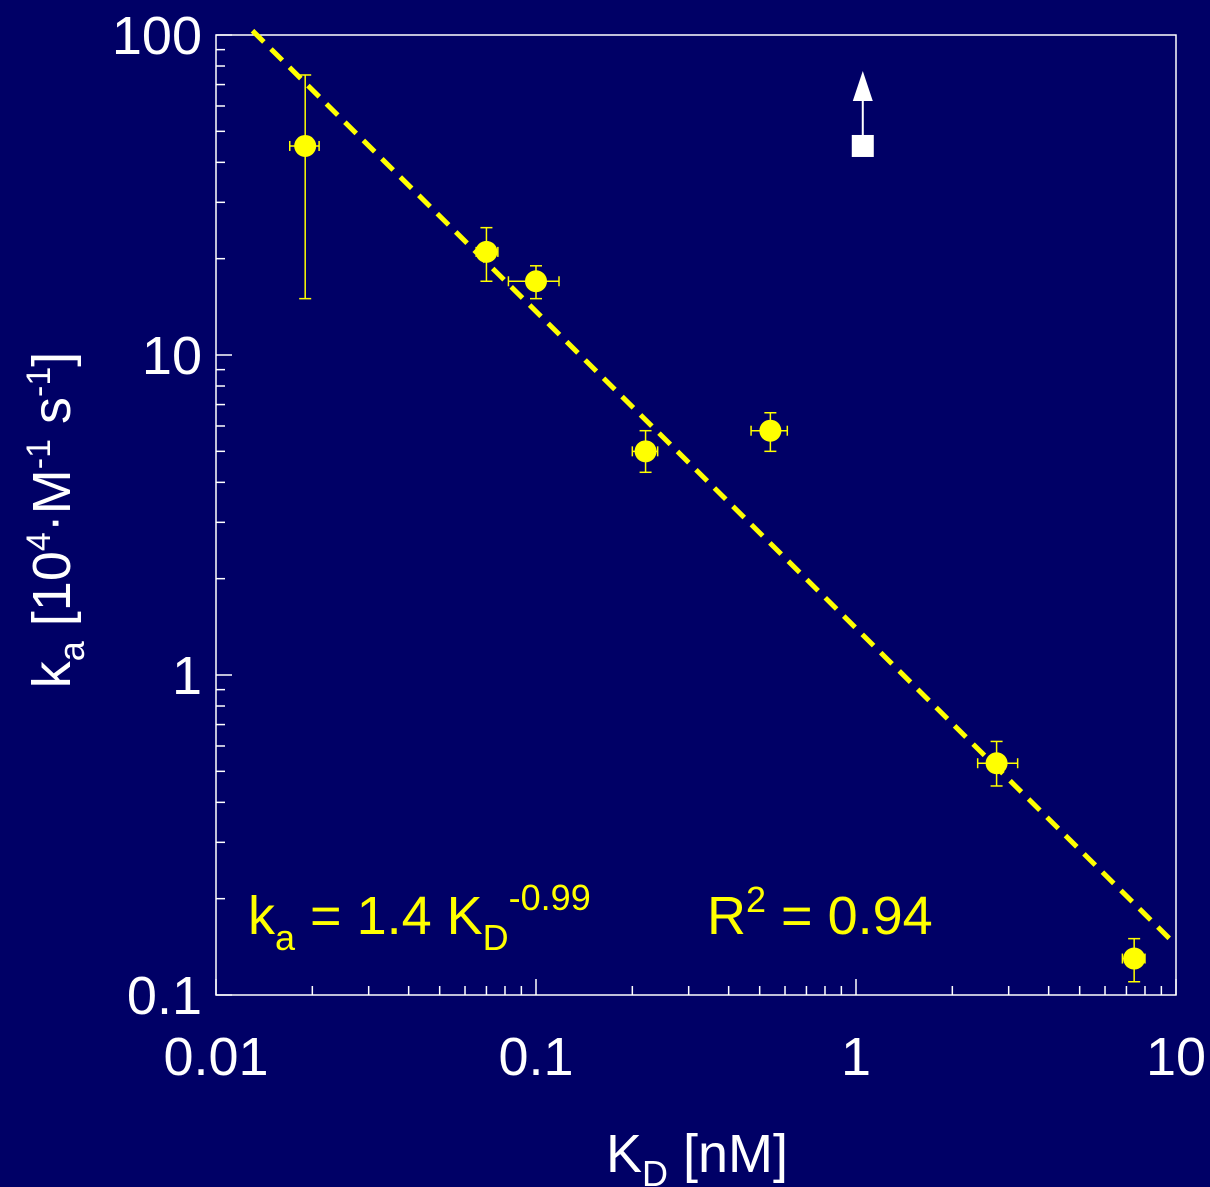 This screenshot has height=1187, width=1210. Describe the element at coordinates (820, 912) in the screenshot. I see `r-squared: R2 = 0.94` at that location.